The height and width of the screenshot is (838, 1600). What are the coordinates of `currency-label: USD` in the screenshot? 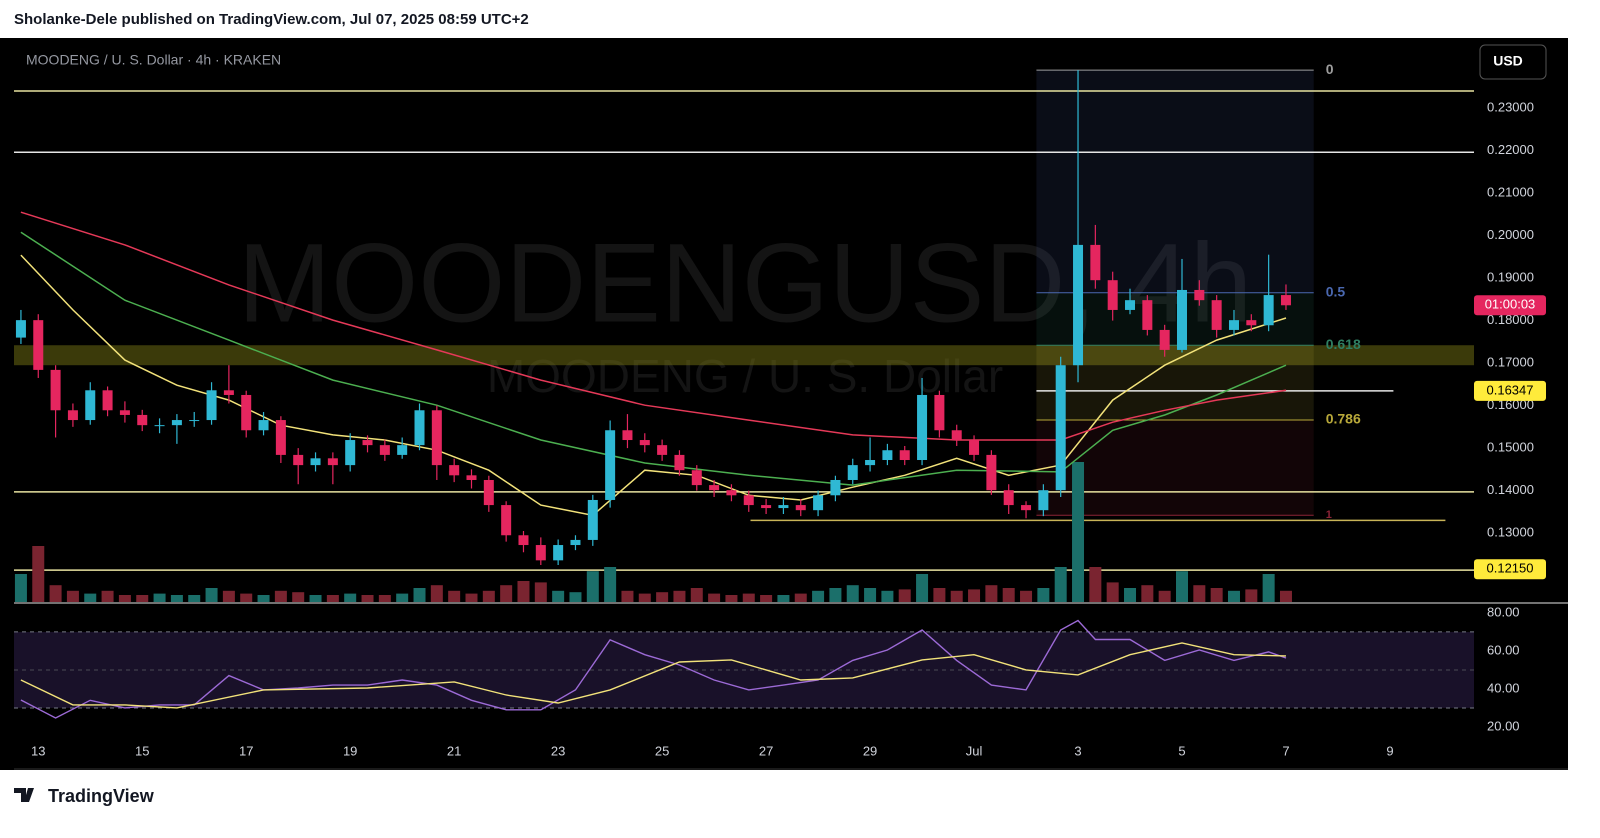 It's located at (1508, 61).